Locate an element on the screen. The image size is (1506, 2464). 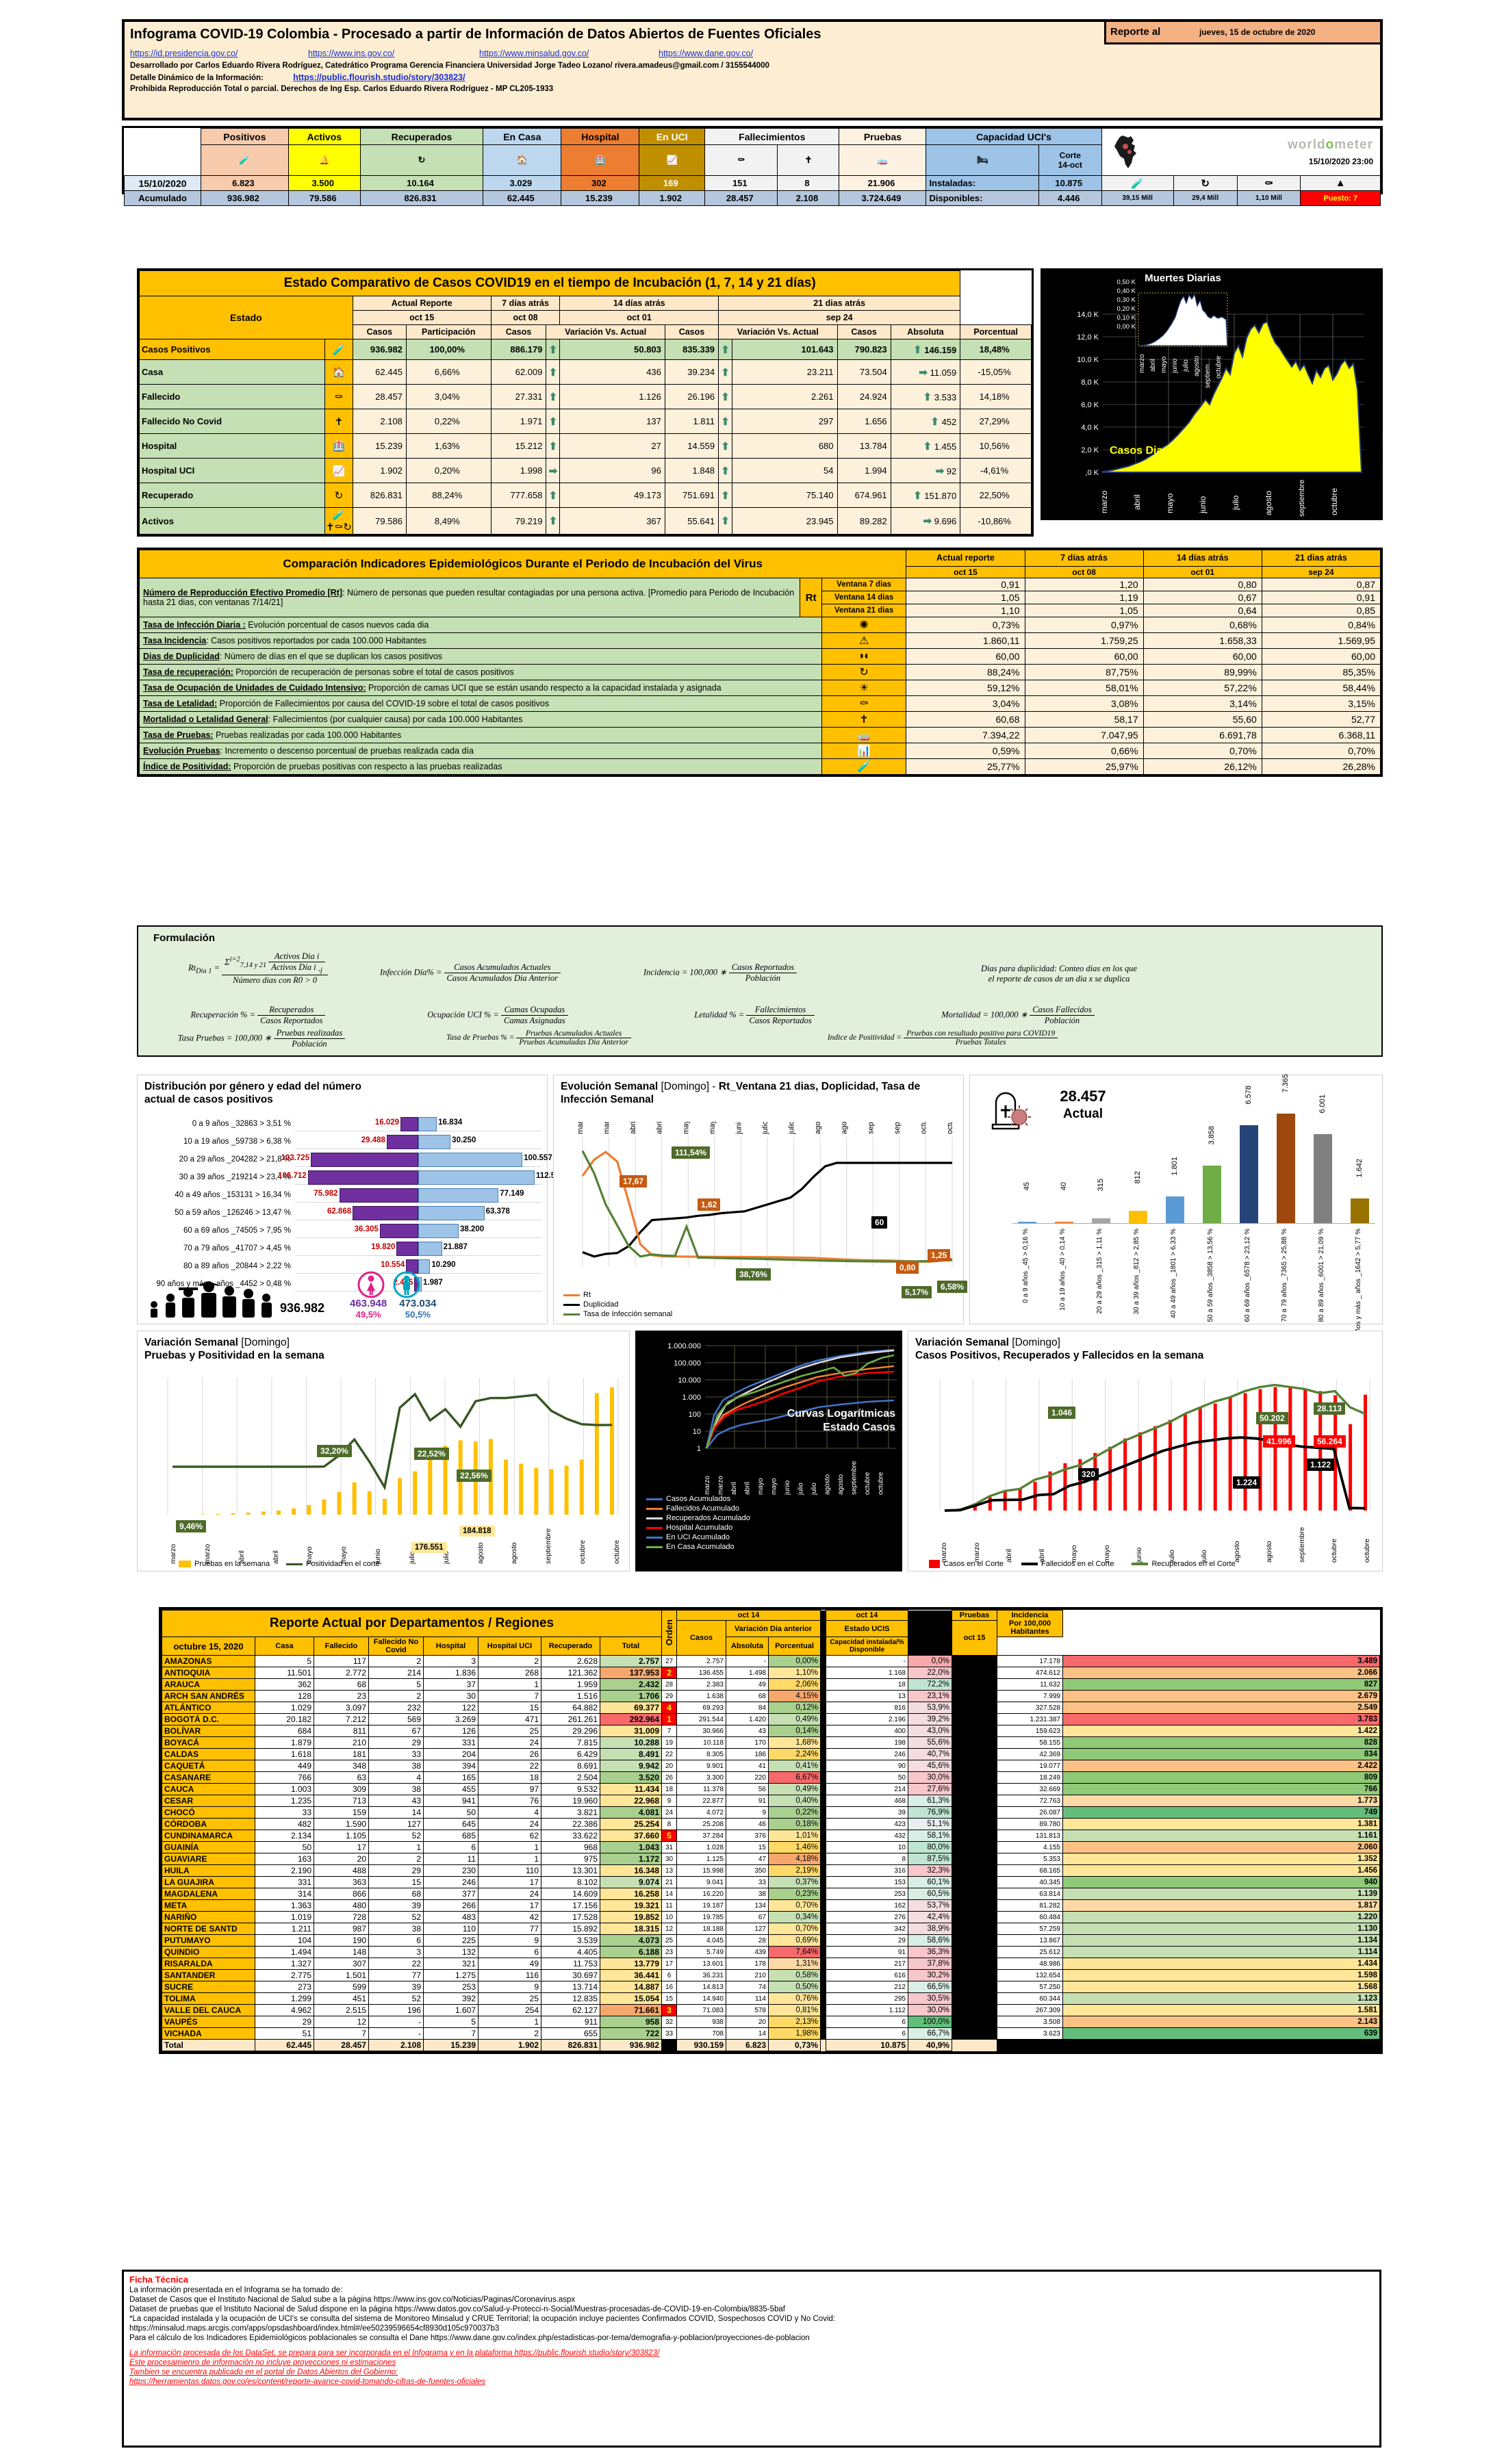
dept-col-total: Total is located at coordinates (631, 1646).